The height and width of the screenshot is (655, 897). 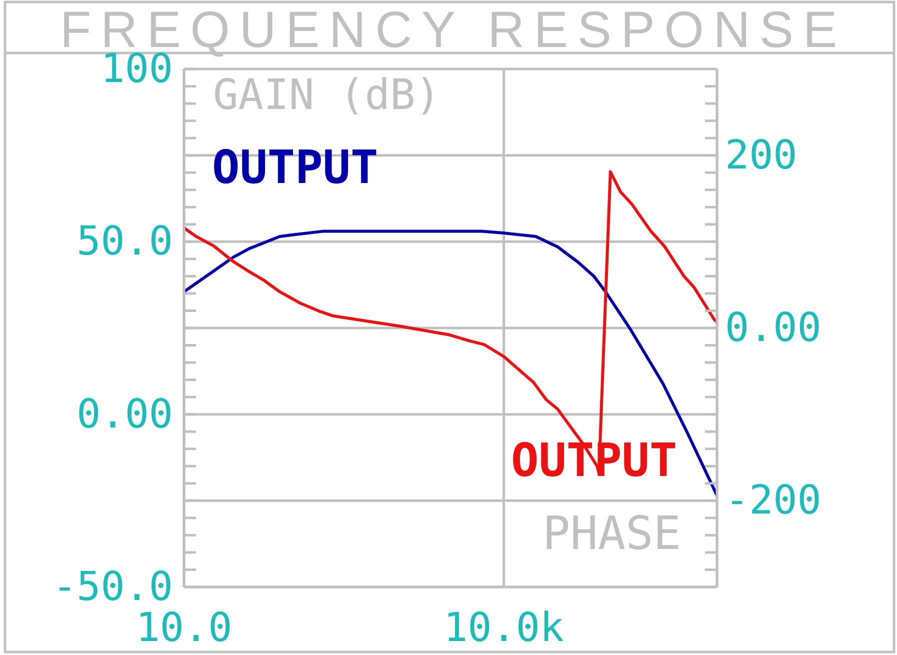 What do you see at coordinates (504, 628) in the screenshot?
I see `x-tick-label: 10.0k` at bounding box center [504, 628].